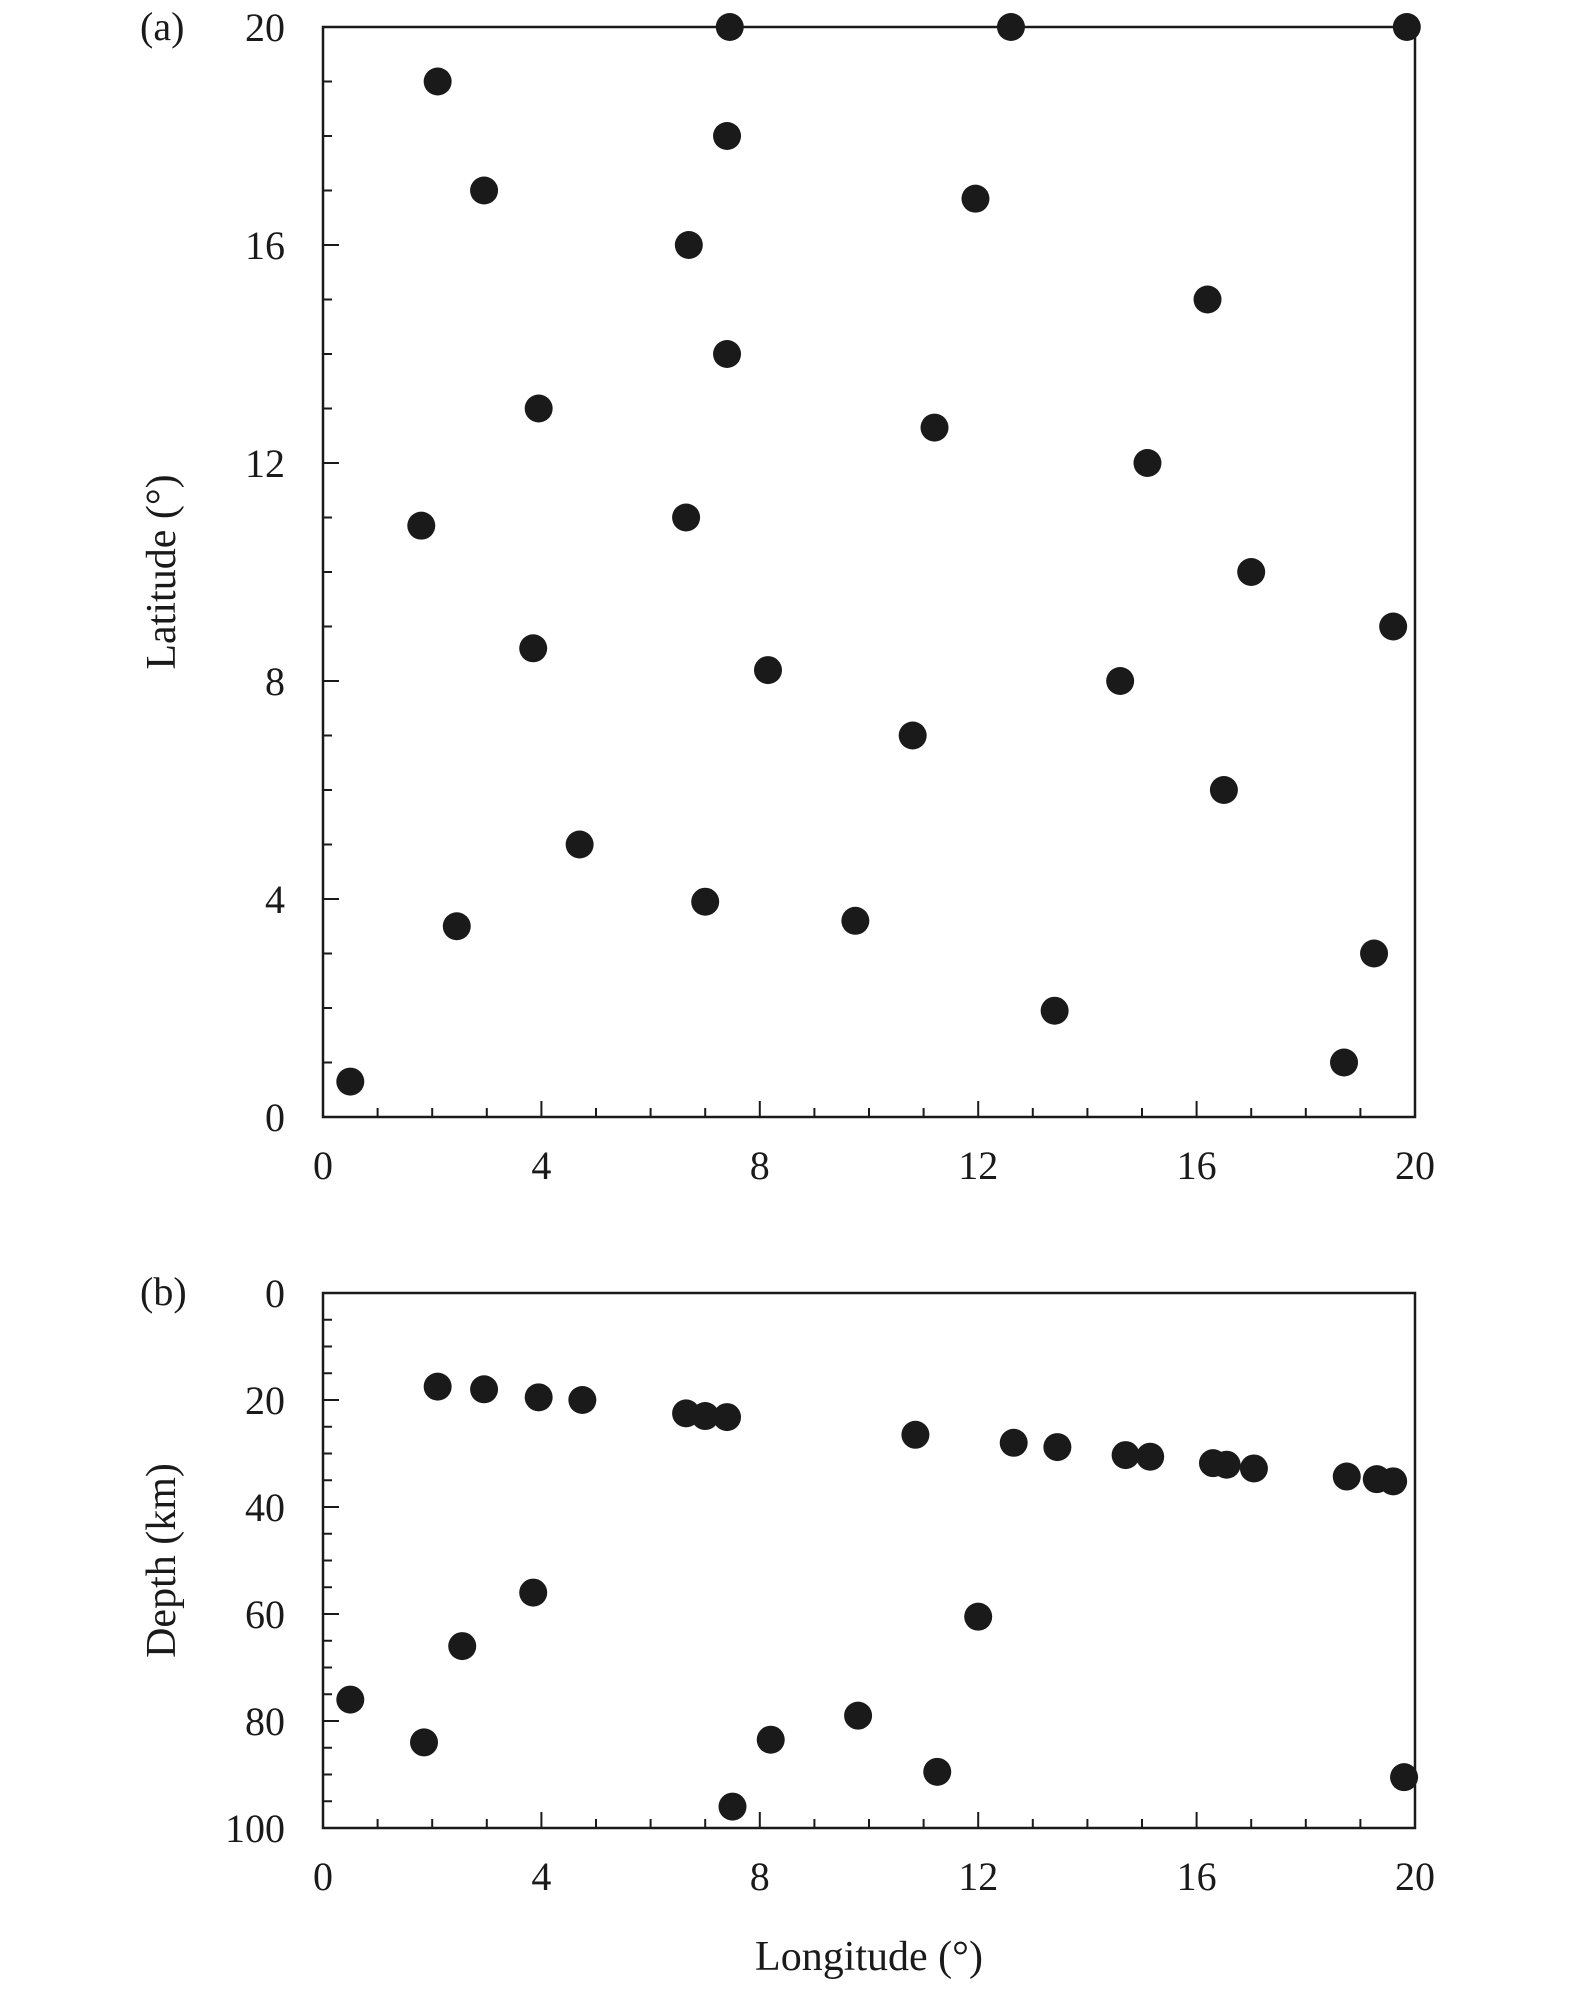  What do you see at coordinates (255, 1828) in the screenshot?
I see `y-tick-label: 100` at bounding box center [255, 1828].